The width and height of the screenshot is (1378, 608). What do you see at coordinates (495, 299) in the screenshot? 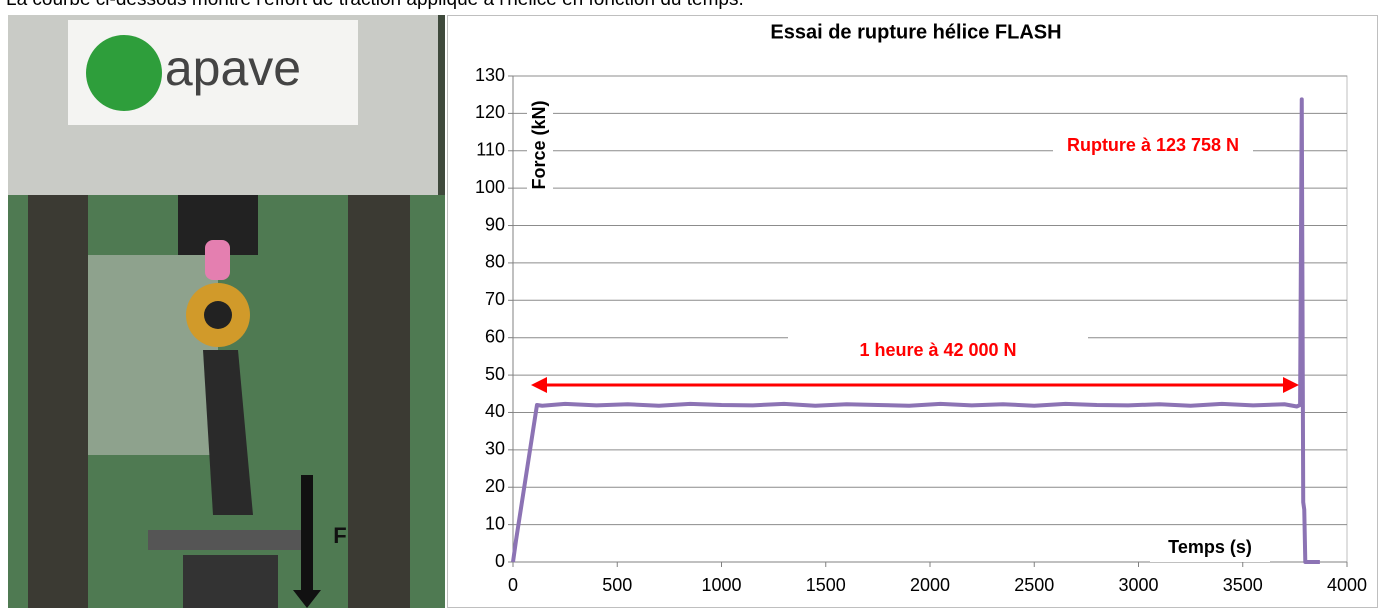
I see `y-tick-label: 70` at bounding box center [495, 299].